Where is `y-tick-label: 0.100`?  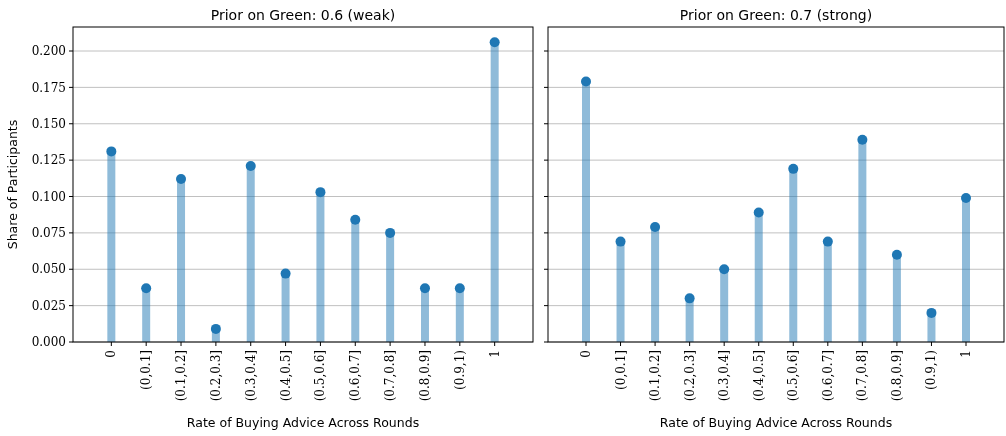
y-tick-label: 0.100 is located at coordinates (48, 196).